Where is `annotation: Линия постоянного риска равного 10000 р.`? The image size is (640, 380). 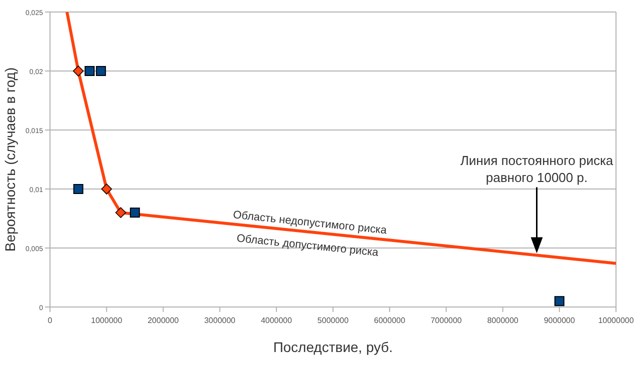
annotation: Линия постоянного риска равного 10000 р. is located at coordinates (537, 169).